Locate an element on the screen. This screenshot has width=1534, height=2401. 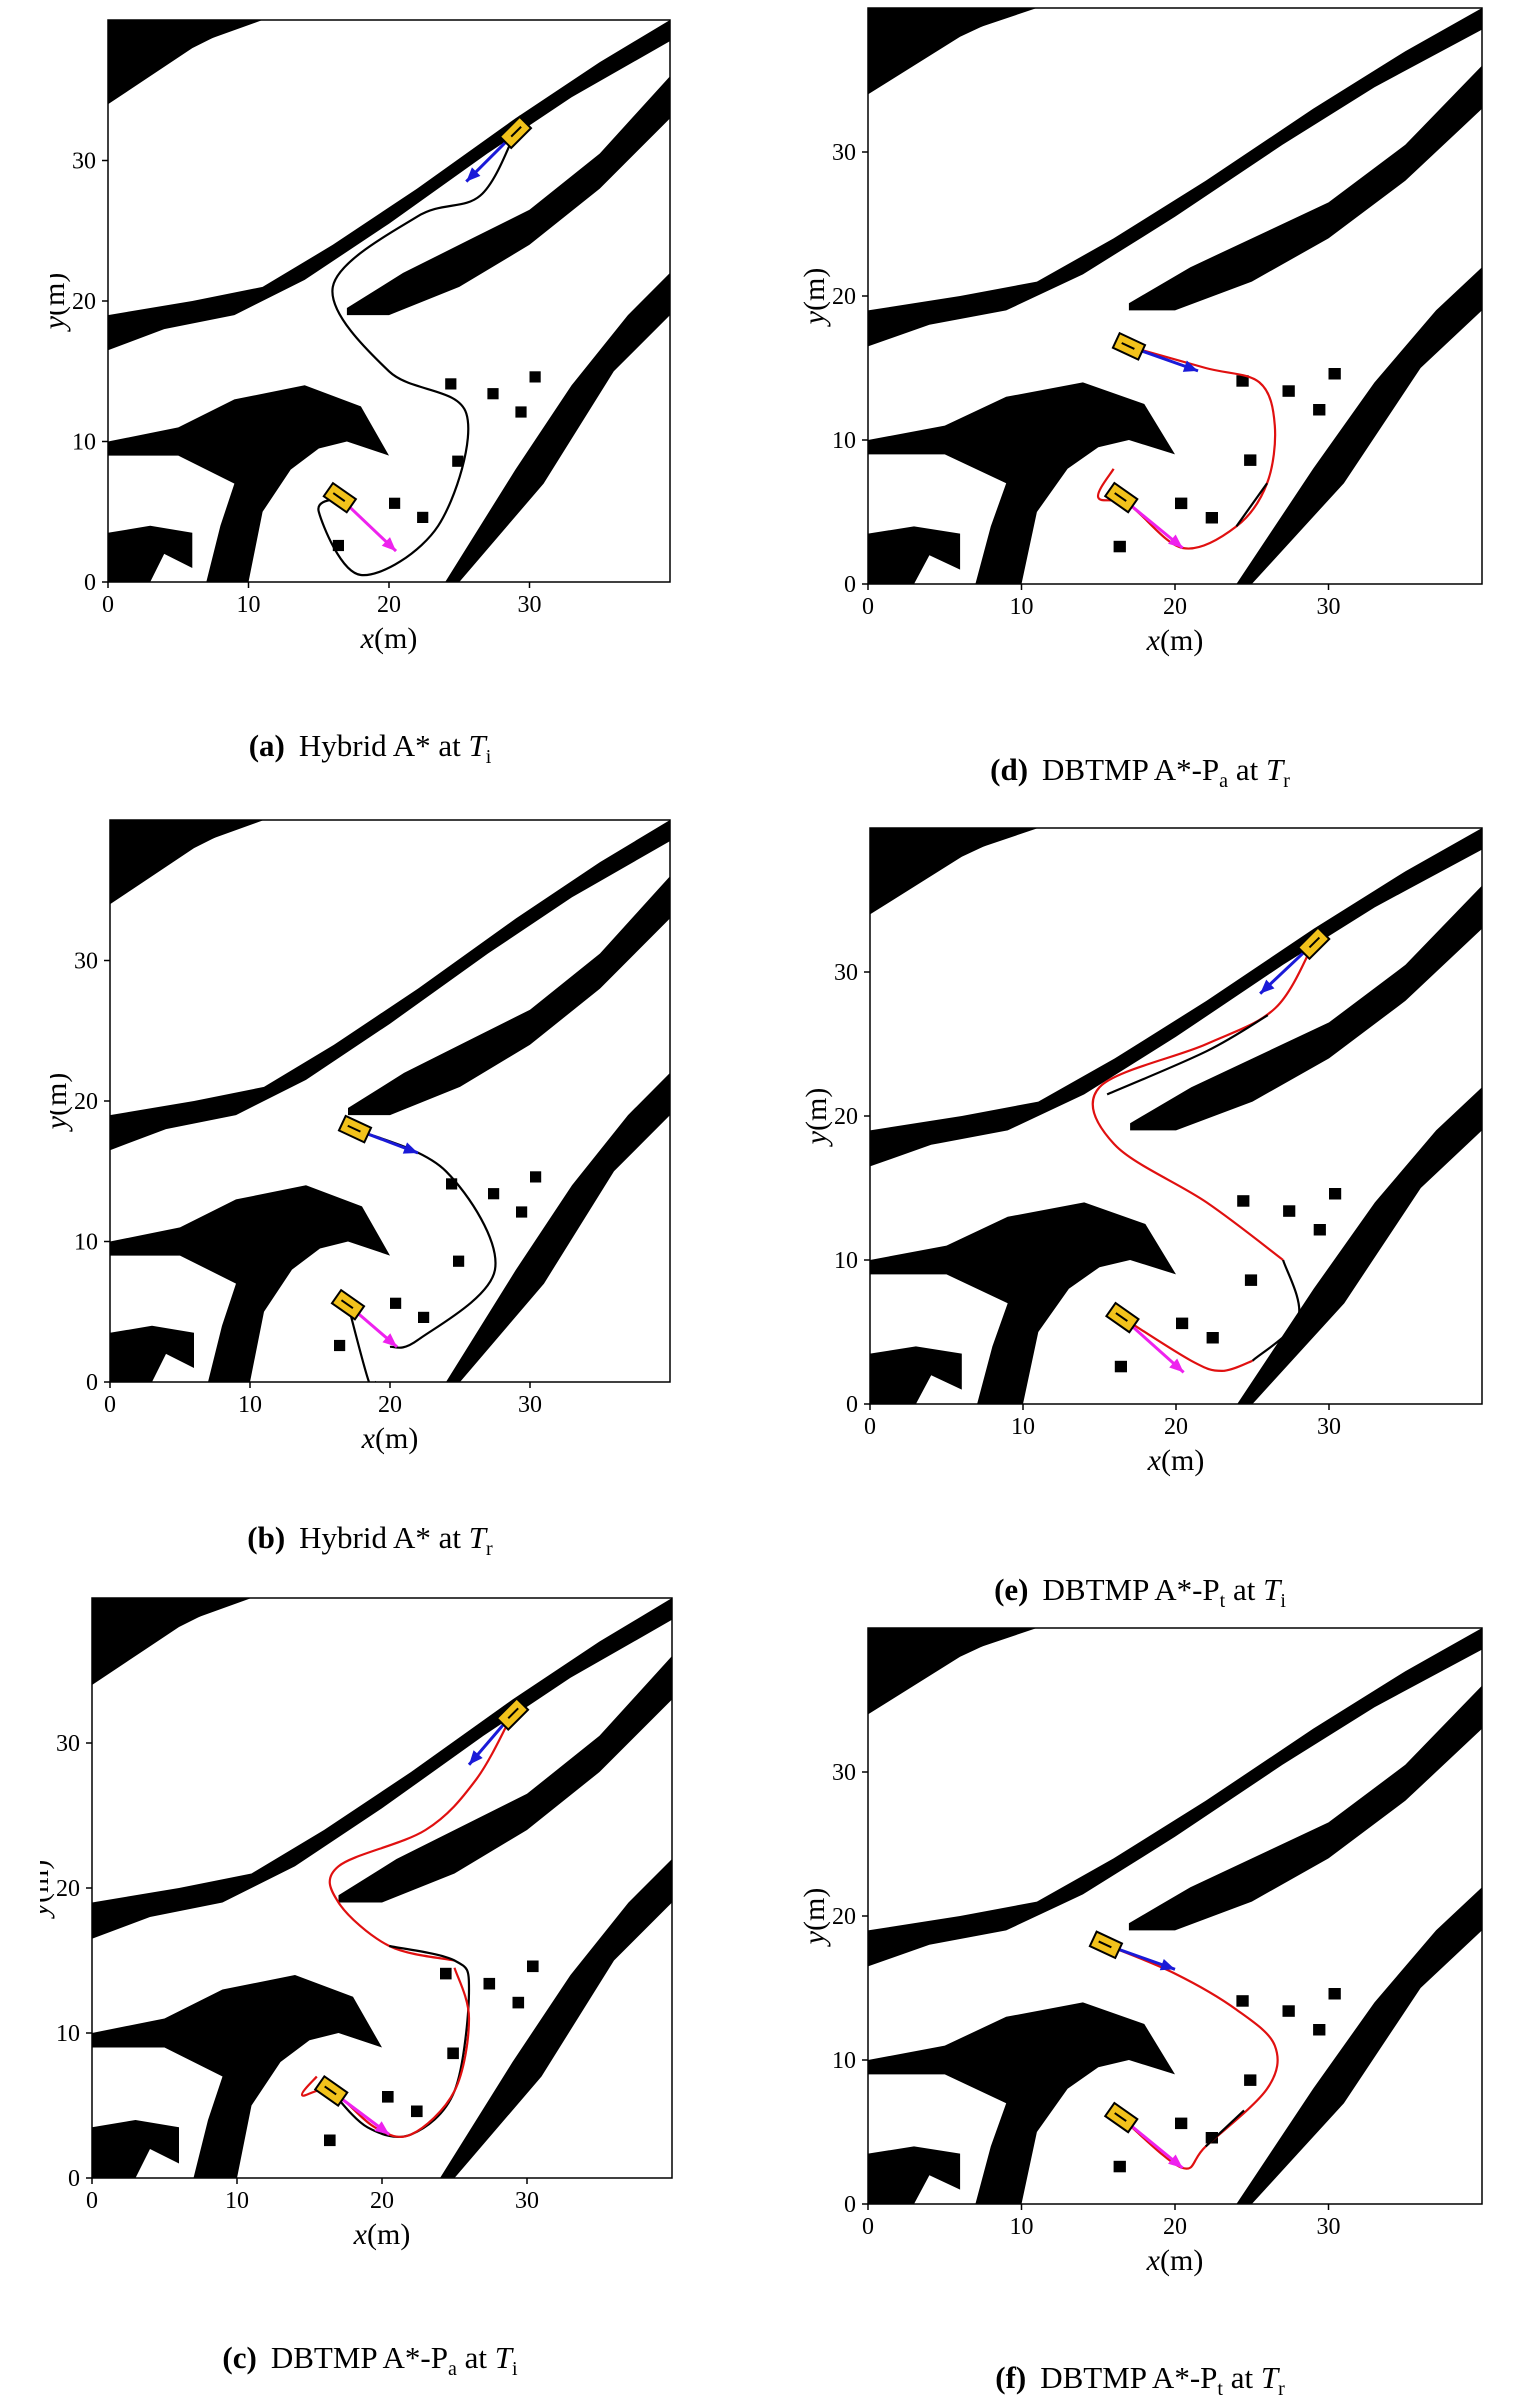
plot-f: 0 10 20 30 0 10 20 30 x(m) y(m) is located at coordinates (1140, 1952).